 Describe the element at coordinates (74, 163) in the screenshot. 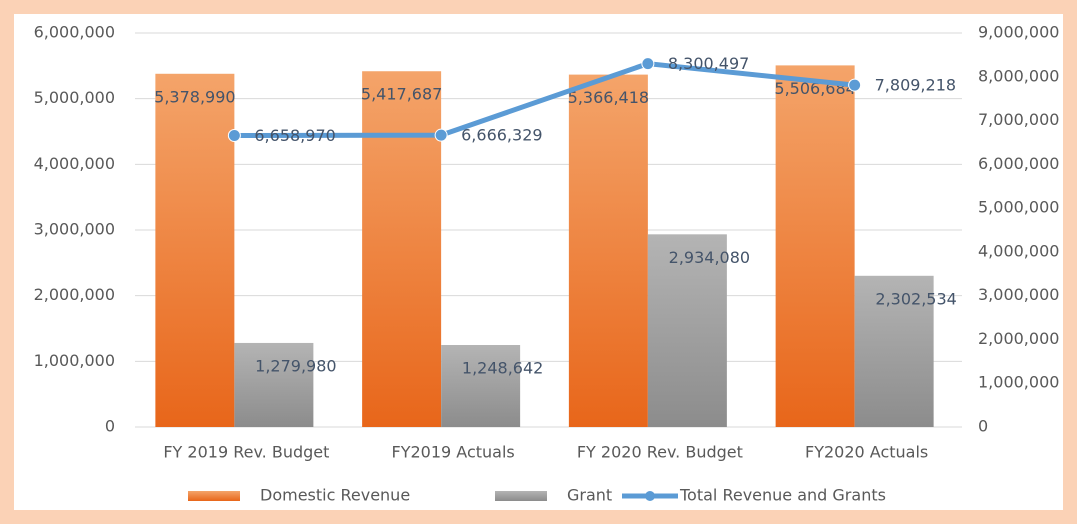

I see `y-tick-label: 4,000,000` at that location.